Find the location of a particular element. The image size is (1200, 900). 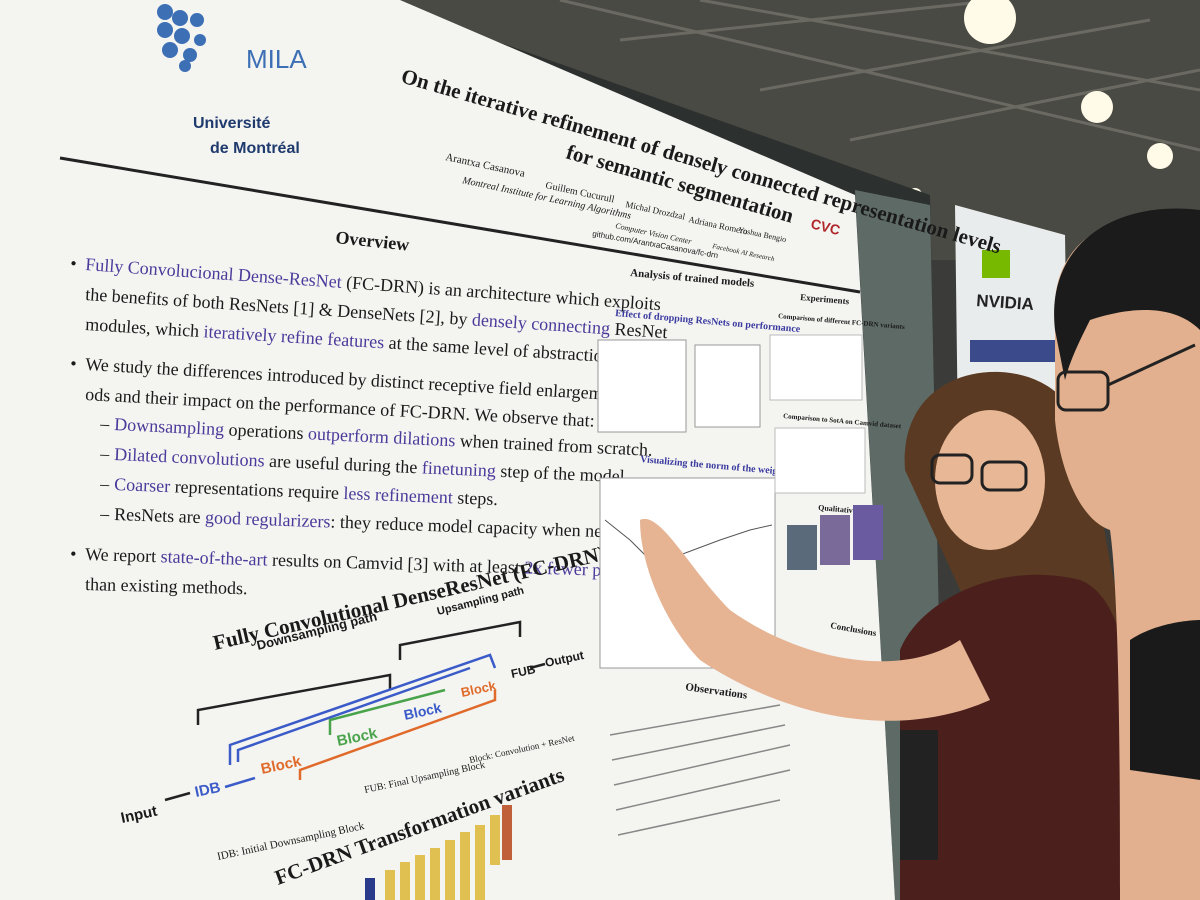

ceiling-trusses is located at coordinates (879, 76).